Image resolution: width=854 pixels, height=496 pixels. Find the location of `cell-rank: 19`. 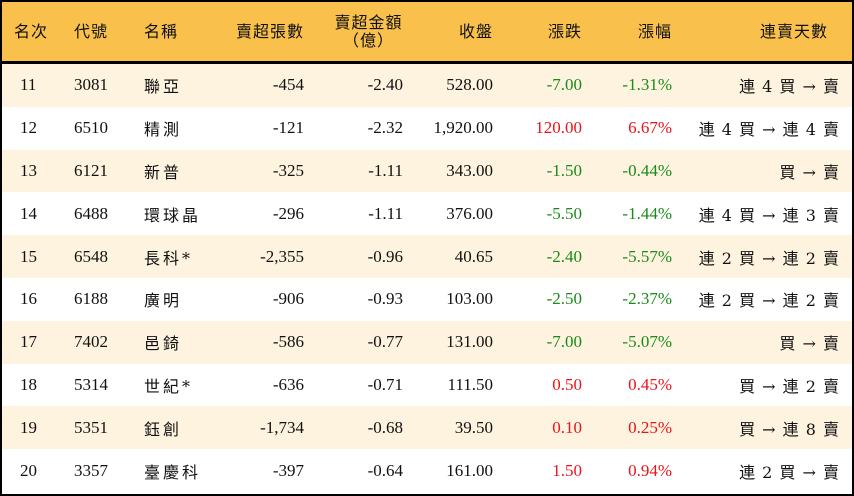

cell-rank: 19 is located at coordinates (28, 427).